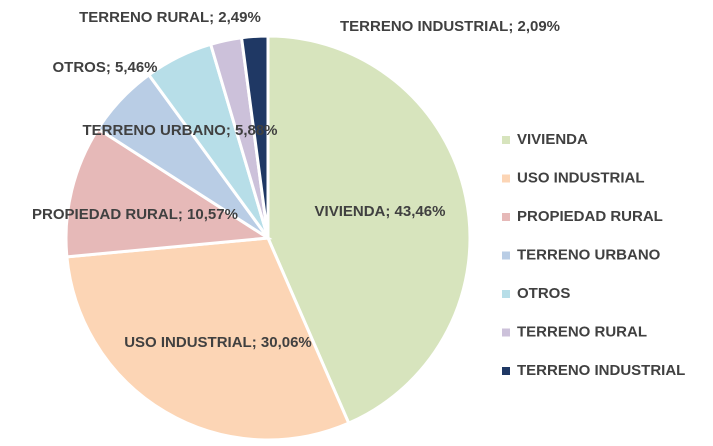 The height and width of the screenshot is (446, 713). Describe the element at coordinates (543, 293) in the screenshot. I see `legend-label: OTROS` at that location.